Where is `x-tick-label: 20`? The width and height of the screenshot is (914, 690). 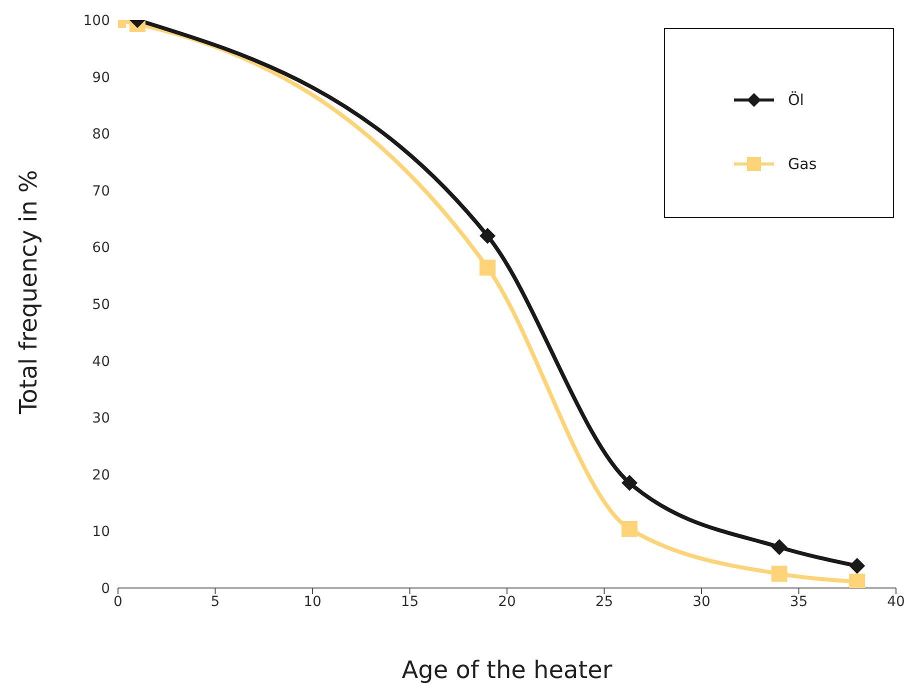 x-tick-label: 20 is located at coordinates (507, 602).